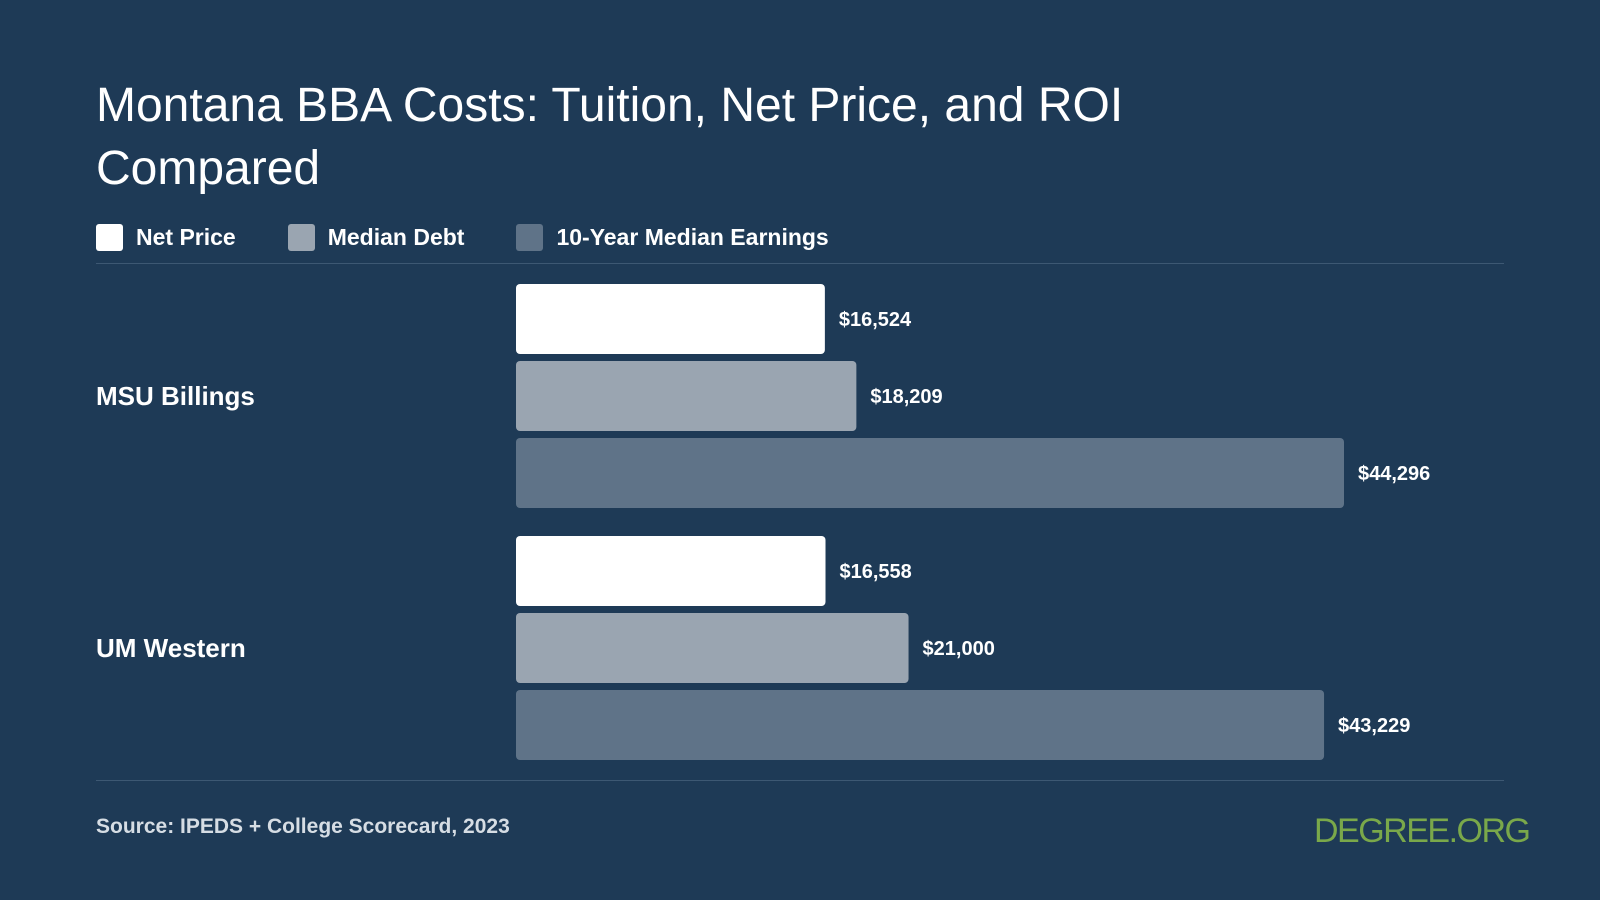  Describe the element at coordinates (671, 571) in the screenshot. I see `bar-um-western-net-price` at that location.